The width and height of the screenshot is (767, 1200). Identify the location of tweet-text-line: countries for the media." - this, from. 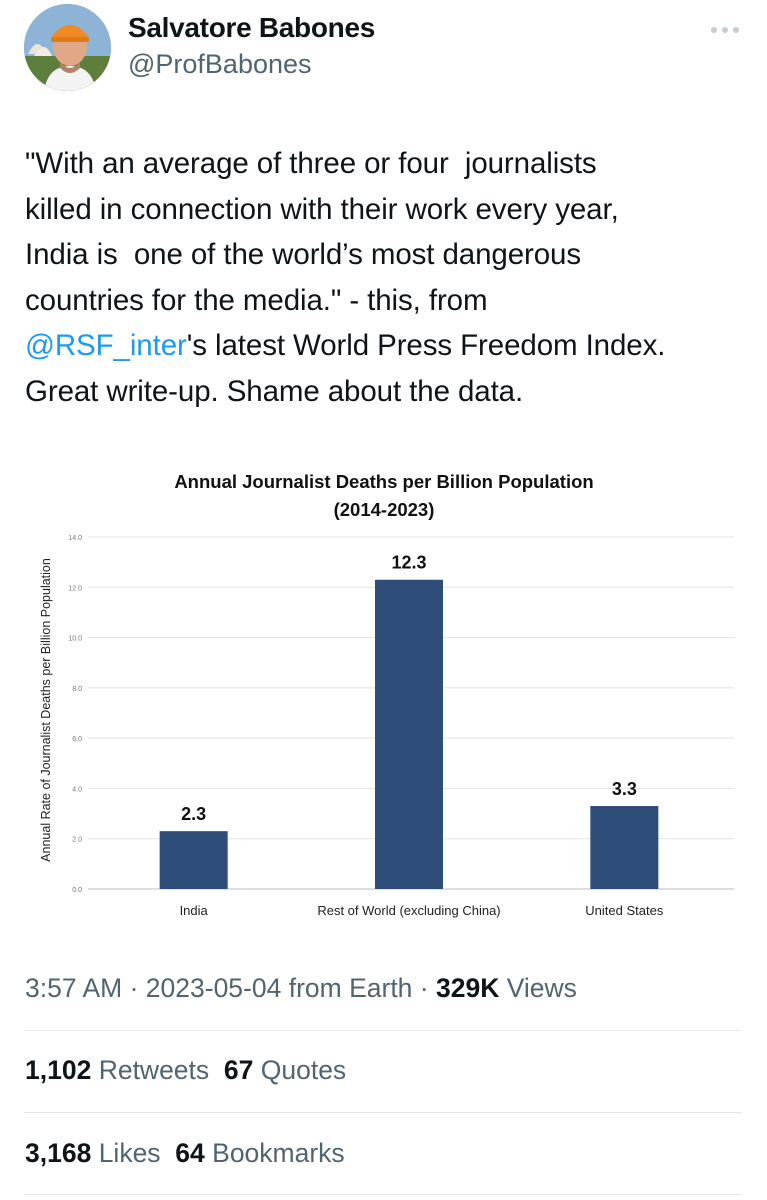
(256, 300).